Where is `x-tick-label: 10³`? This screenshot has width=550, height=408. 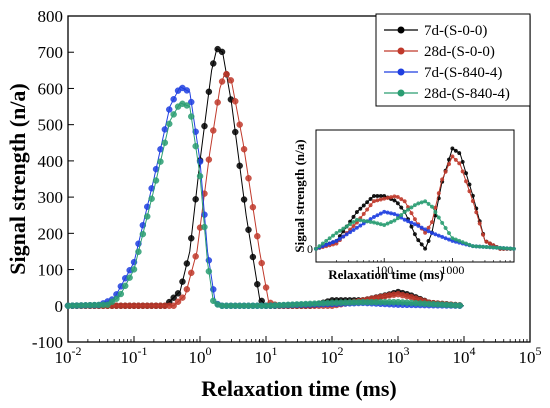
x-tick-label: 10³ is located at coordinates (398, 355).